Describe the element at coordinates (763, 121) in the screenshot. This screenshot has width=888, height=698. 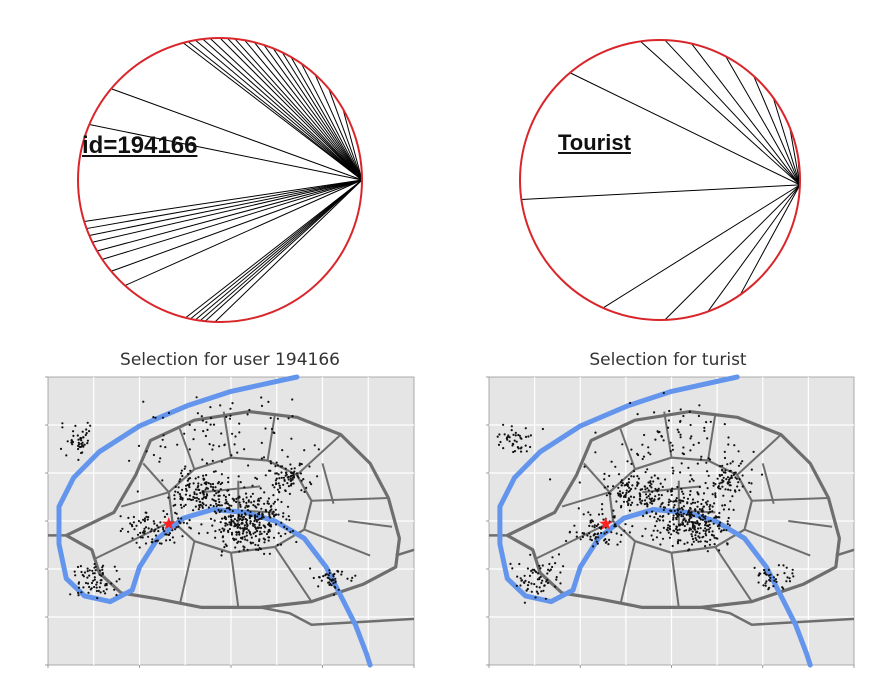
I see `tourist-chord` at that location.